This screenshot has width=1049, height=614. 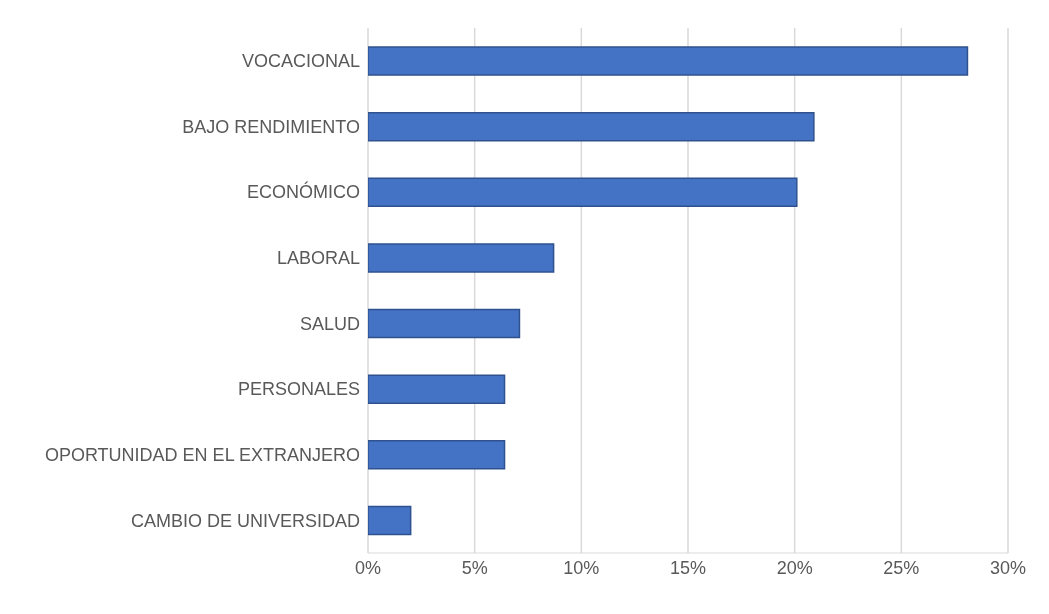 What do you see at coordinates (300, 61) in the screenshot?
I see `y-tick-label: VOCACIONAL` at bounding box center [300, 61].